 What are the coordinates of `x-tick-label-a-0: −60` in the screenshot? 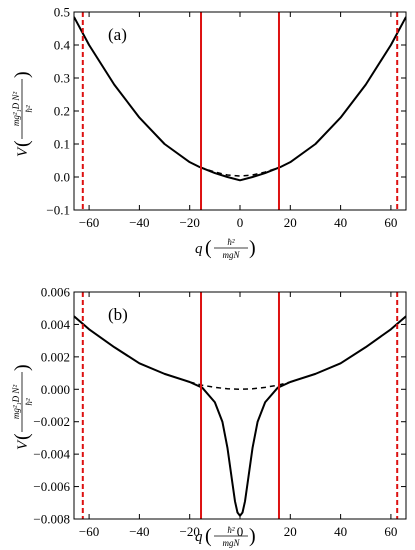 It's located at (89, 222).